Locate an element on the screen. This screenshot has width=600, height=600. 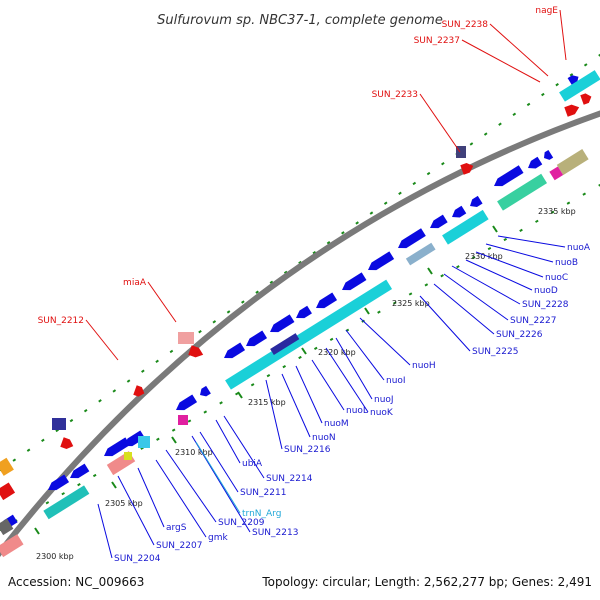
red-gene-label: SUN_2212 is located at coordinates (61, 321).